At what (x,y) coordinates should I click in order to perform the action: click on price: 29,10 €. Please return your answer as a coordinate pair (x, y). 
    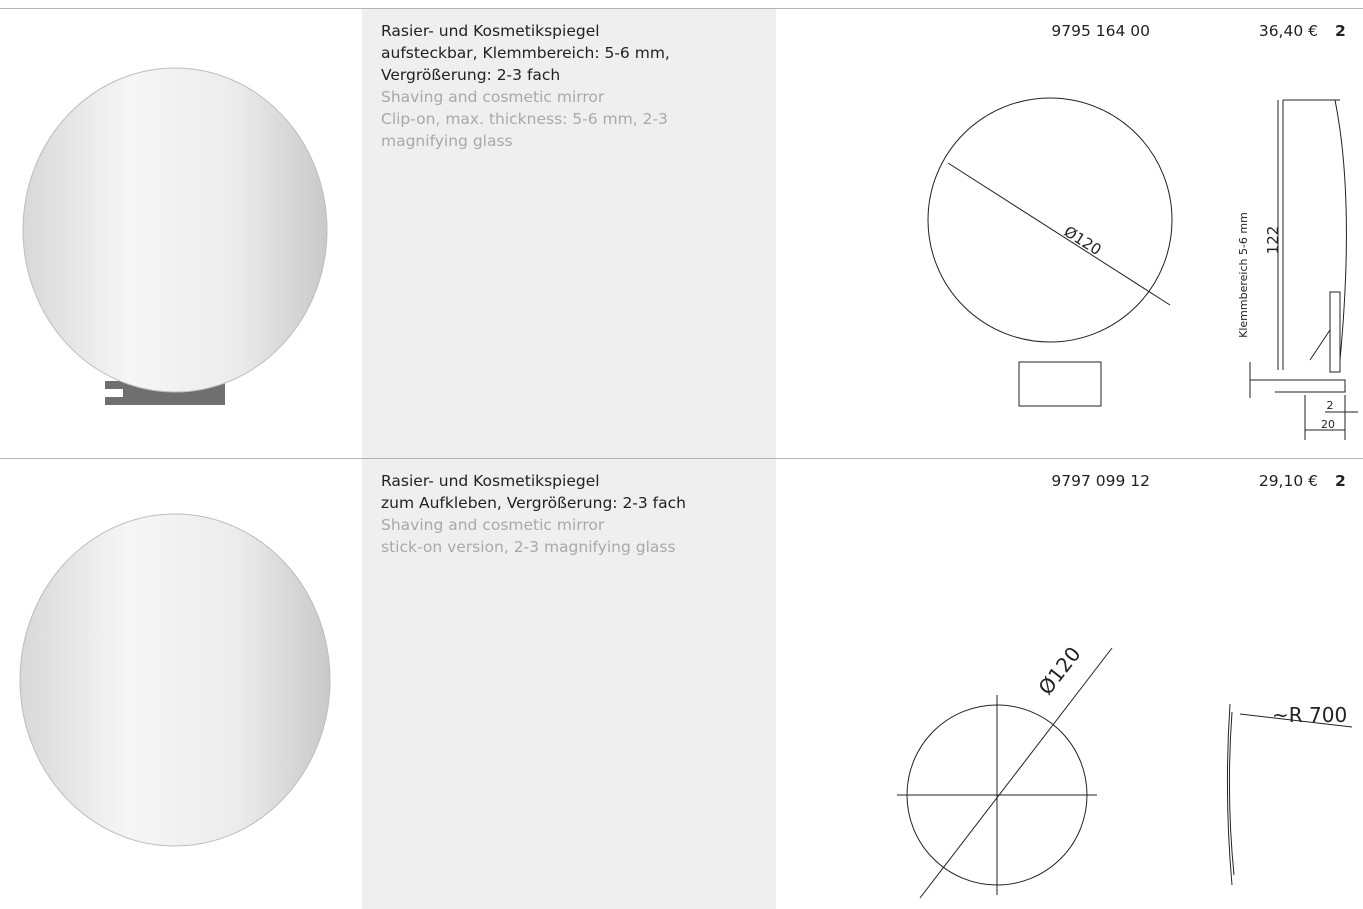
    Looking at the image, I should click on (1288, 481).